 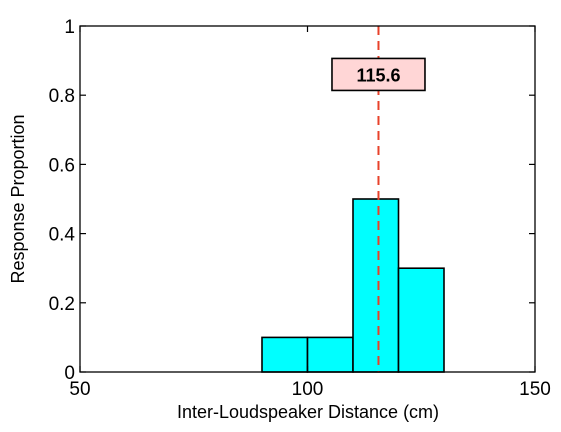 What do you see at coordinates (62, 304) in the screenshot?
I see `y-tick-label: 0.2` at bounding box center [62, 304].